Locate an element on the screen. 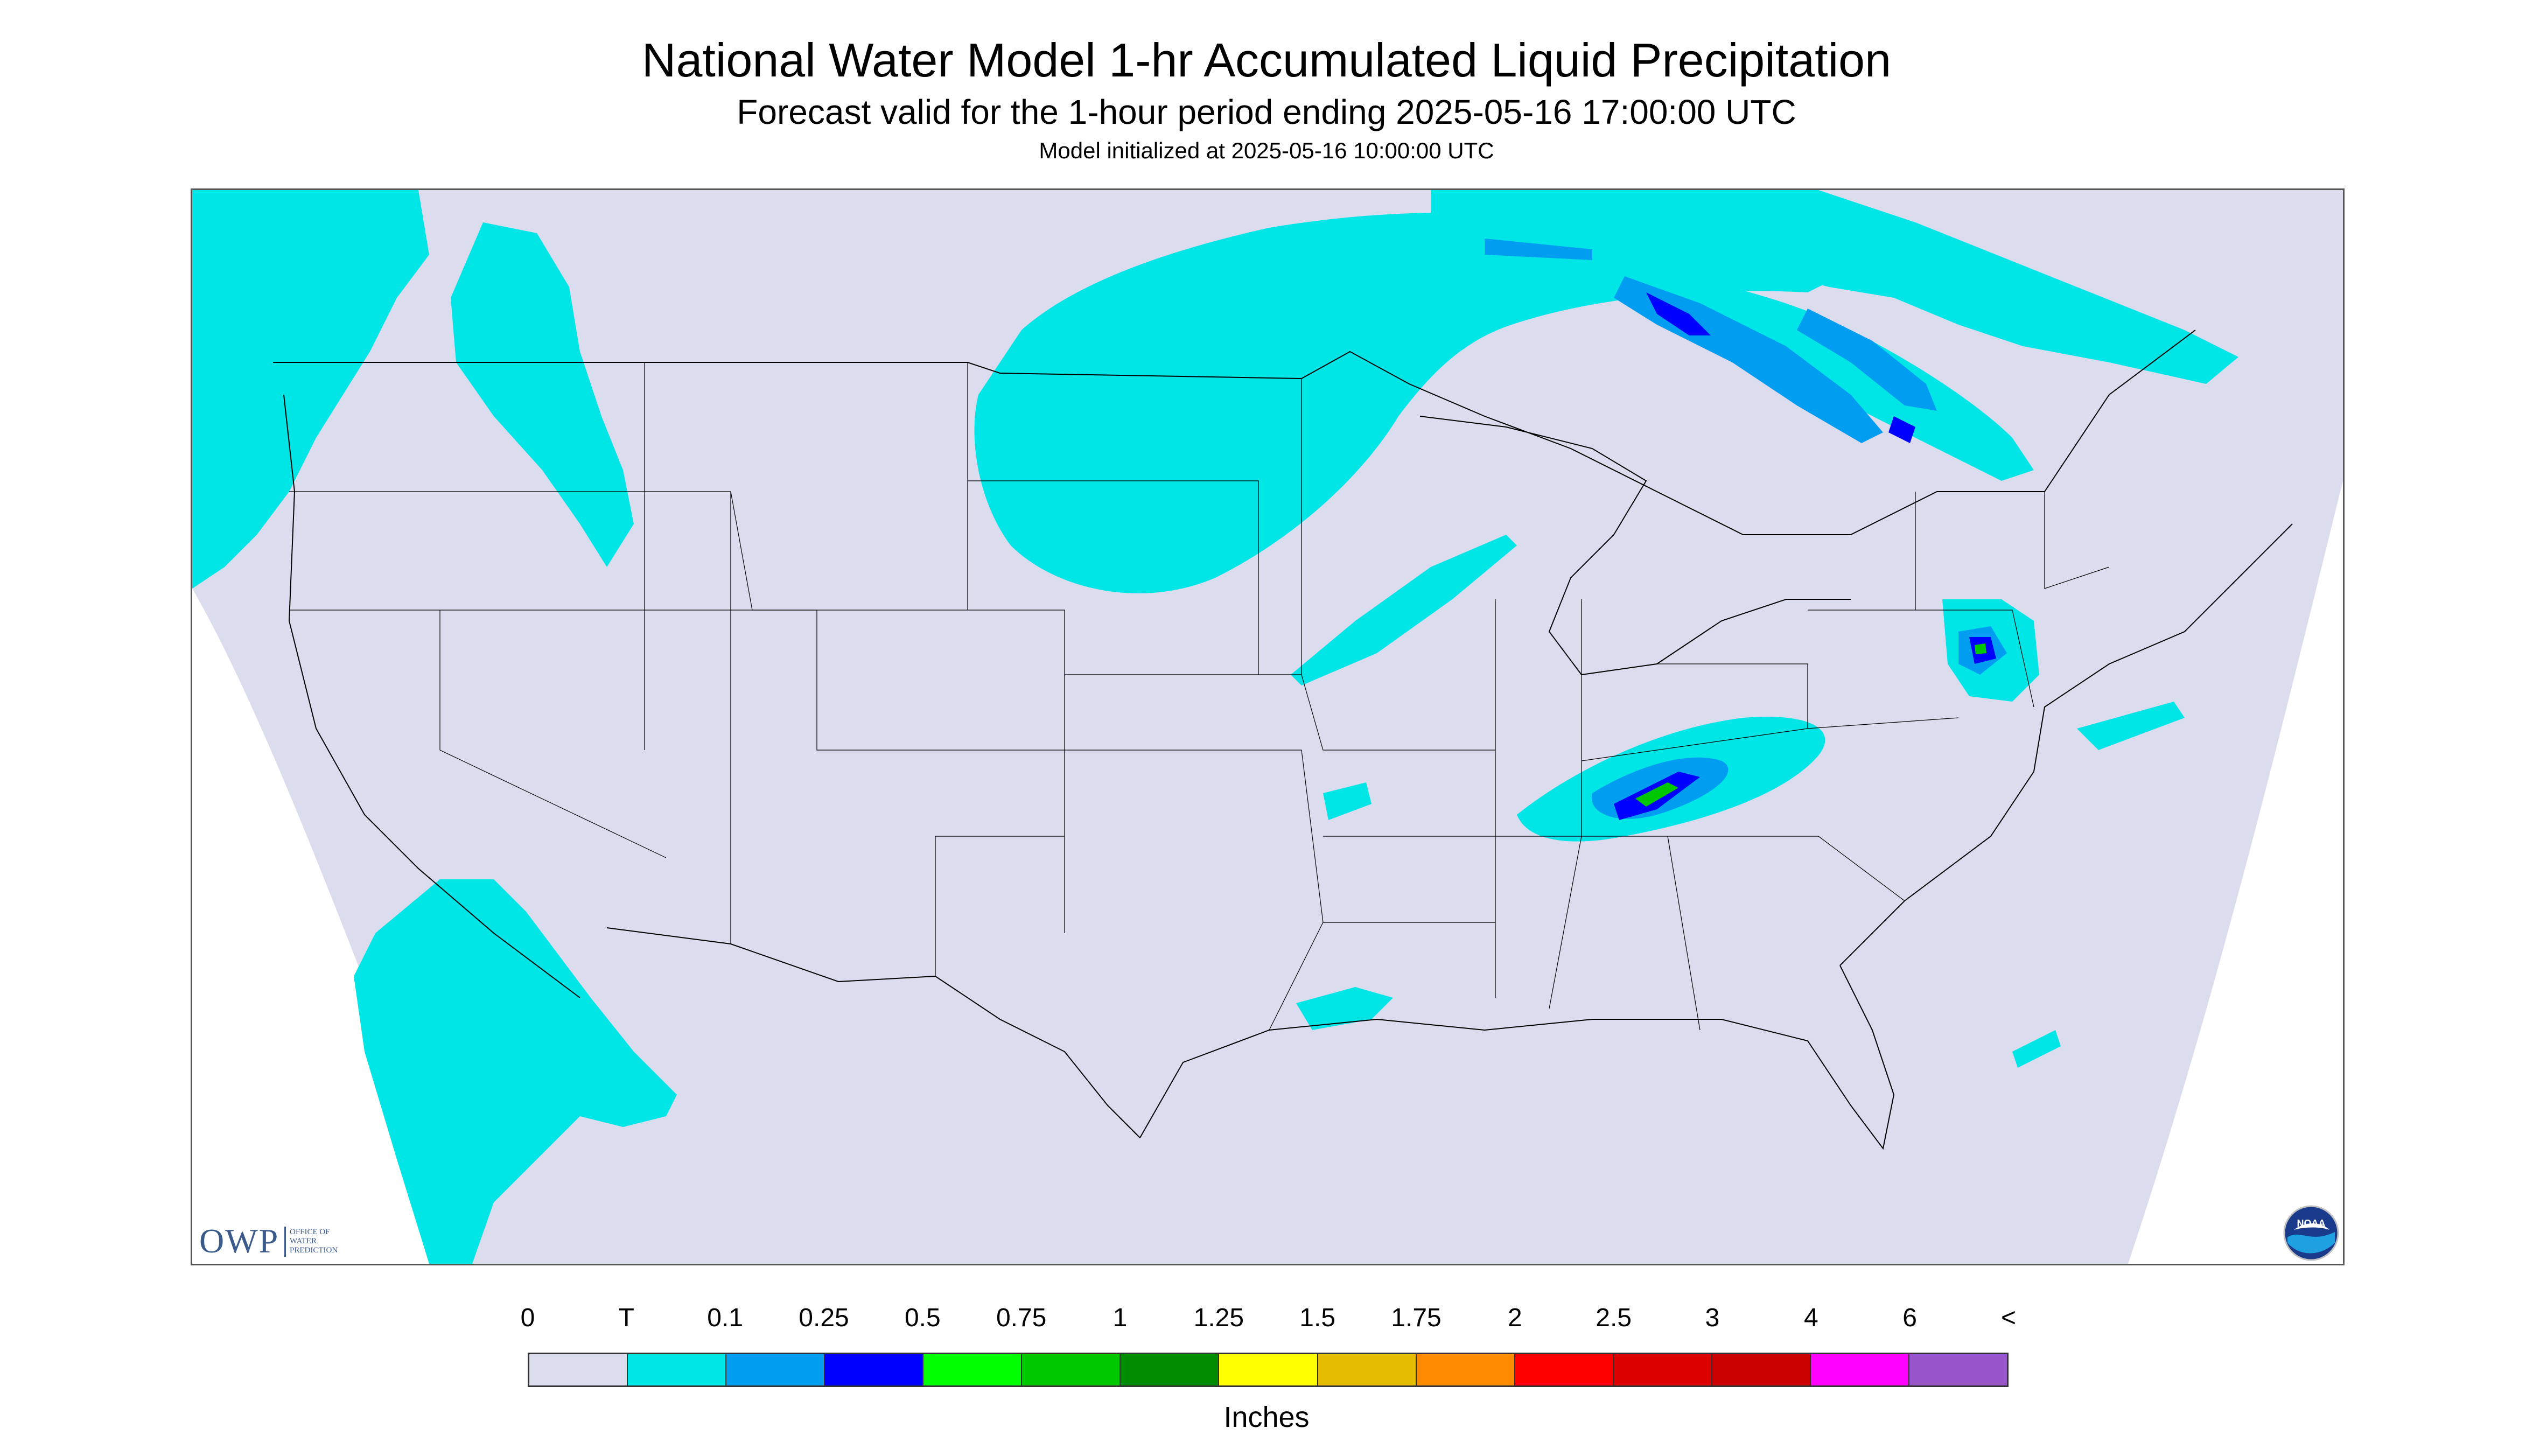 The width and height of the screenshot is (2533, 1456). owp-logo-divider is located at coordinates (285, 1242).